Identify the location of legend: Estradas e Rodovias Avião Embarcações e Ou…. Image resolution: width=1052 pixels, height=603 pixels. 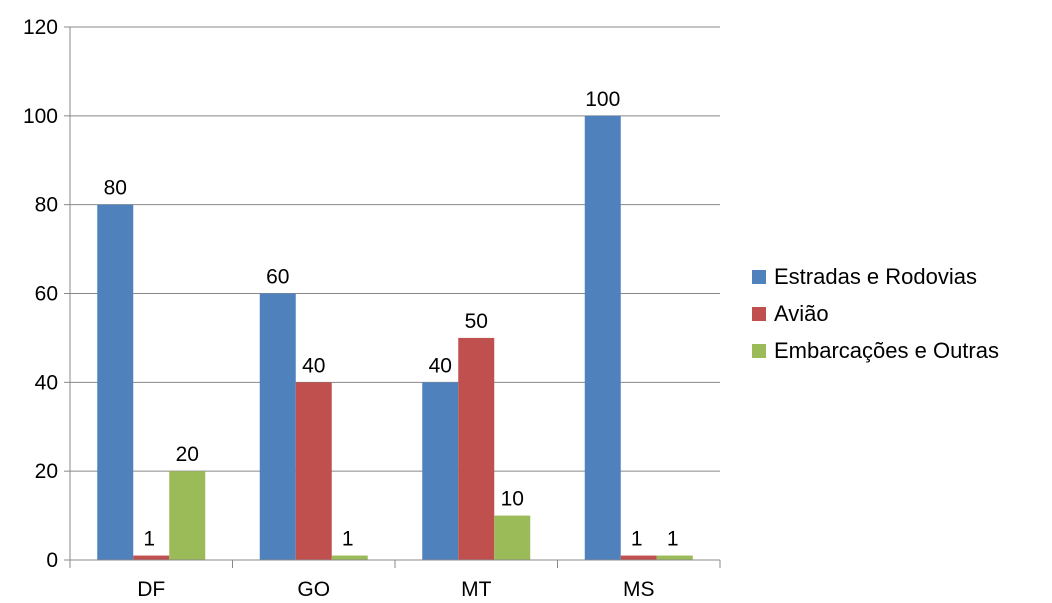
(875, 313).